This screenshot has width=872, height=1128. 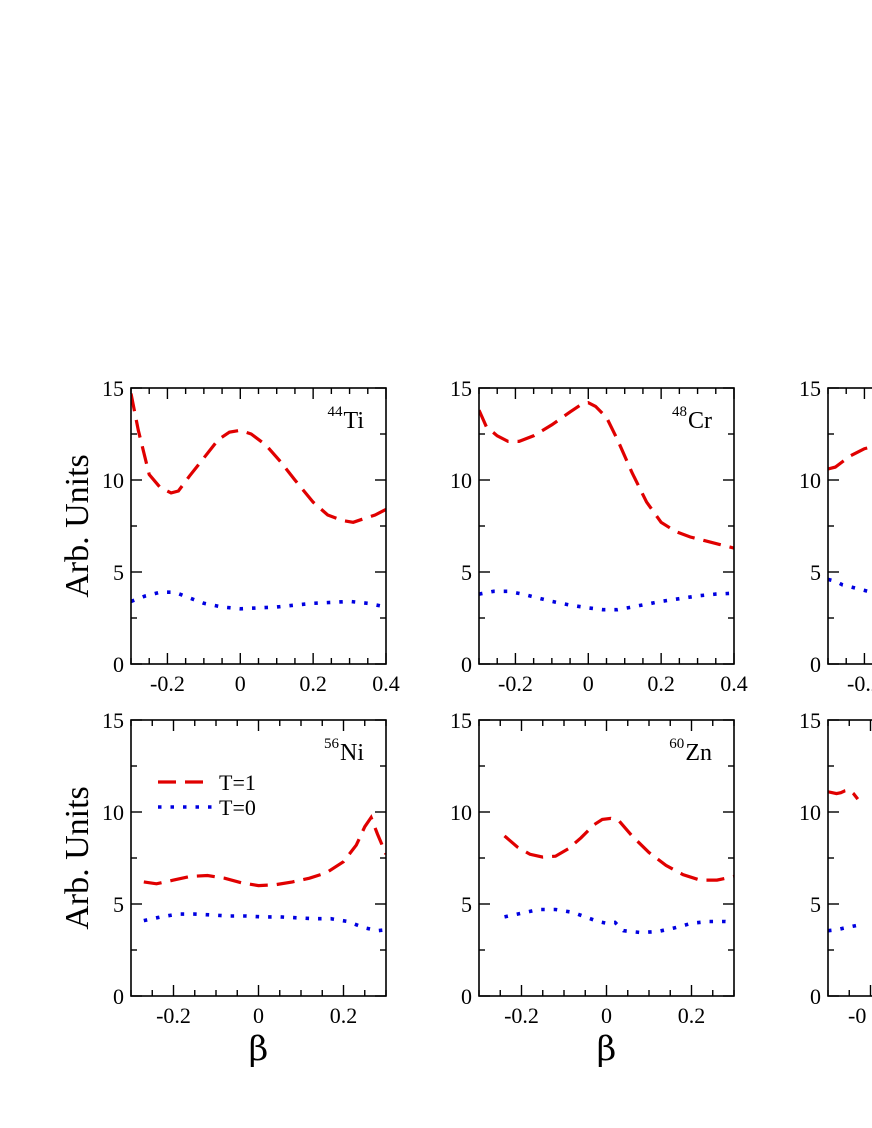 What do you see at coordinates (676, 744) in the screenshot?
I see `nucleus-mass: 60` at bounding box center [676, 744].